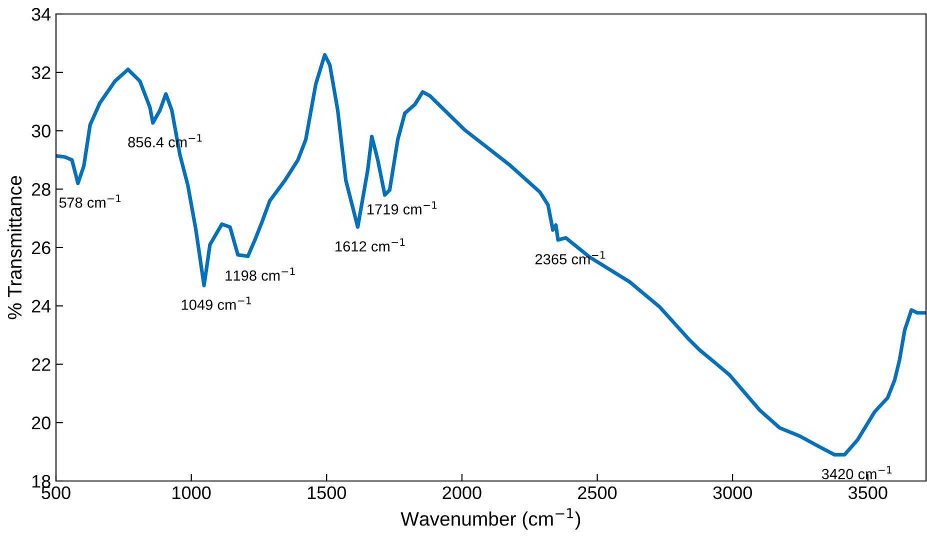  I want to click on x-tick-label: 1000, so click(191, 493).